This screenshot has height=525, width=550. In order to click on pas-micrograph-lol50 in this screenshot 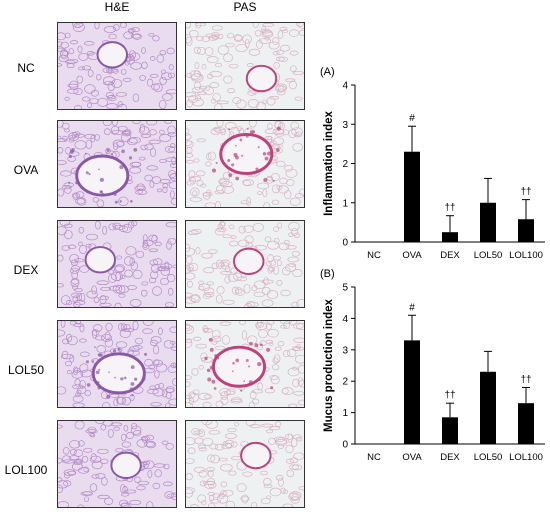, I will do `click(245, 364)`.